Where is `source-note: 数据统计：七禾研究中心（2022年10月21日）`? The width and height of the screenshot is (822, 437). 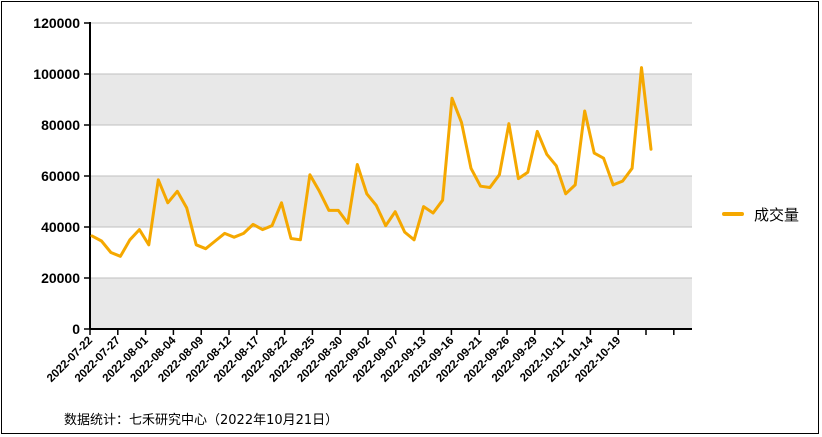 source-note: 数据统计：七禾研究中心（2022年10月21日） is located at coordinates (201, 420).